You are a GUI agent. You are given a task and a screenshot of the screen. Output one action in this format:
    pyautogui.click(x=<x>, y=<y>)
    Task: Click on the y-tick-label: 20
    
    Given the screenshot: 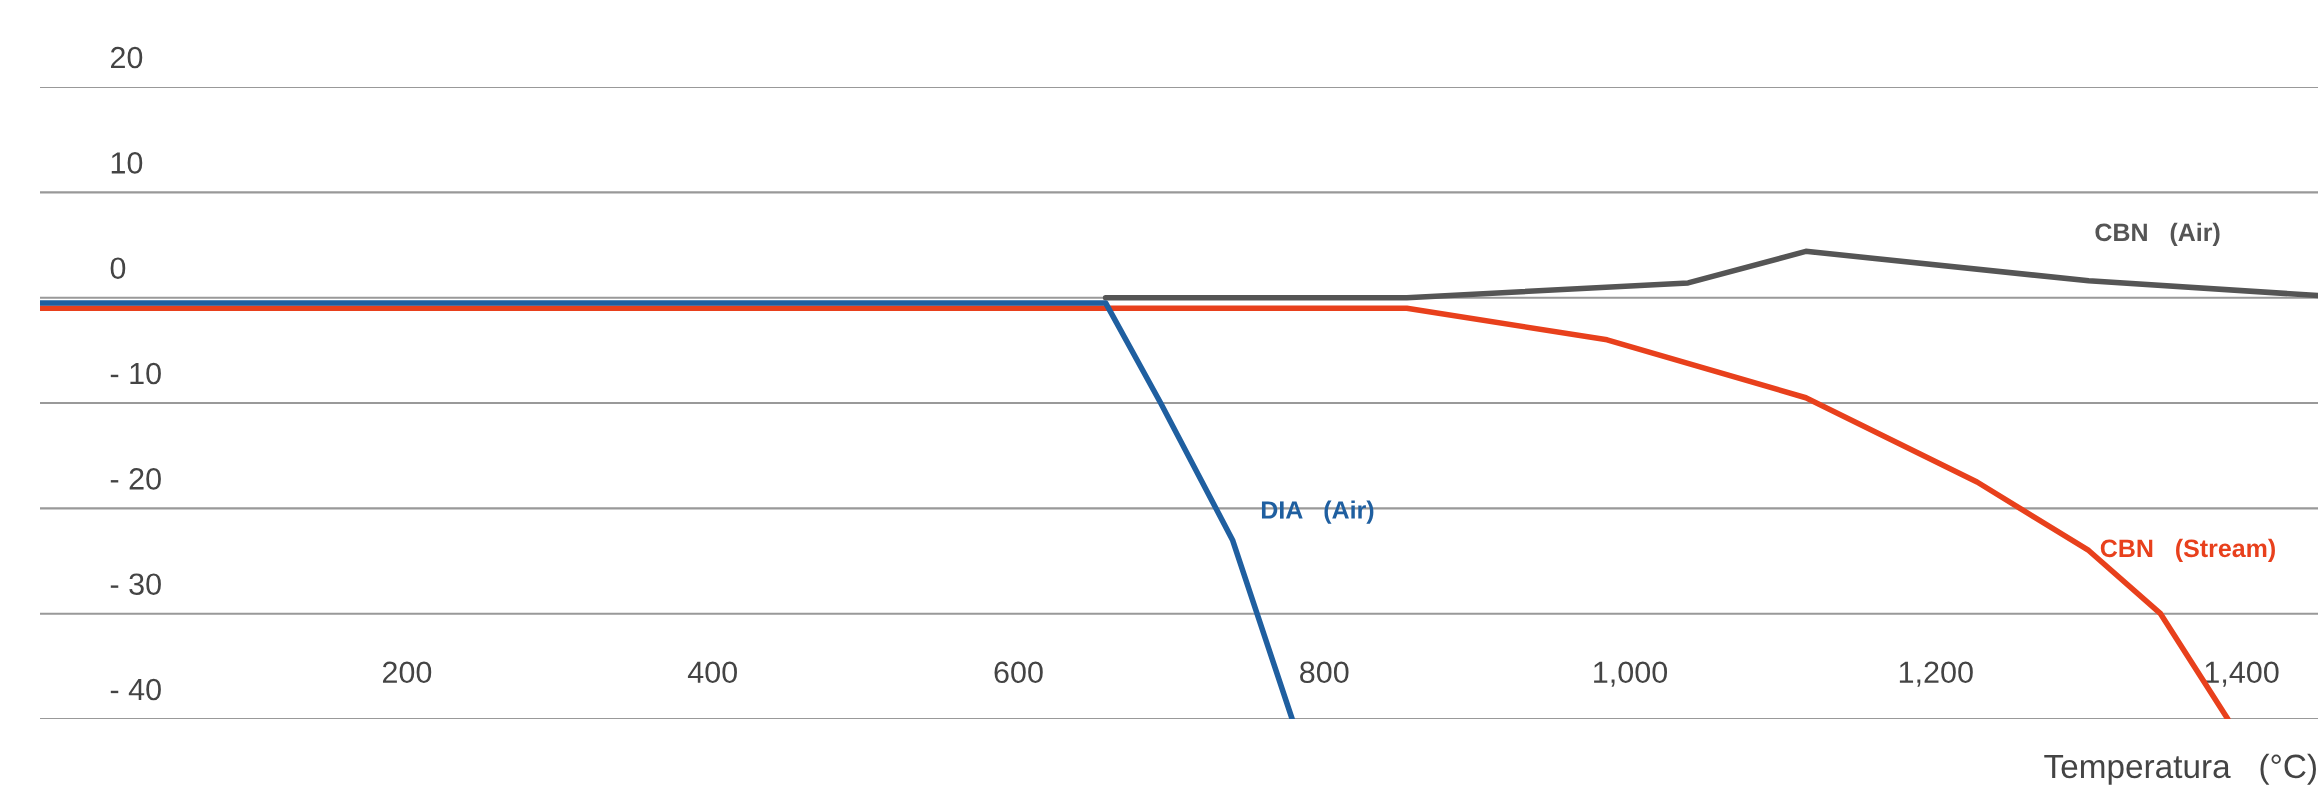 What is the action you would take?
    pyautogui.click(x=126, y=57)
    